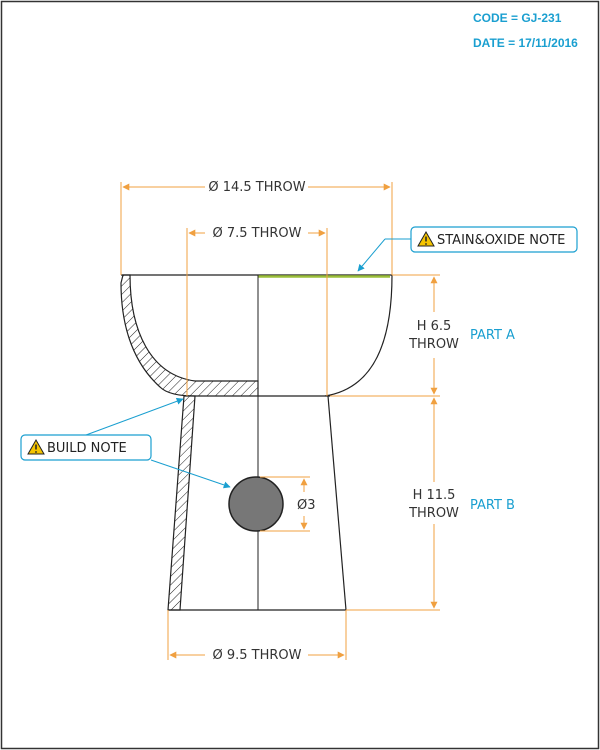 The width and height of the screenshot is (600, 750). I want to click on stain-oxide-note: STAIN&OXIDE NOTE, so click(494, 239).